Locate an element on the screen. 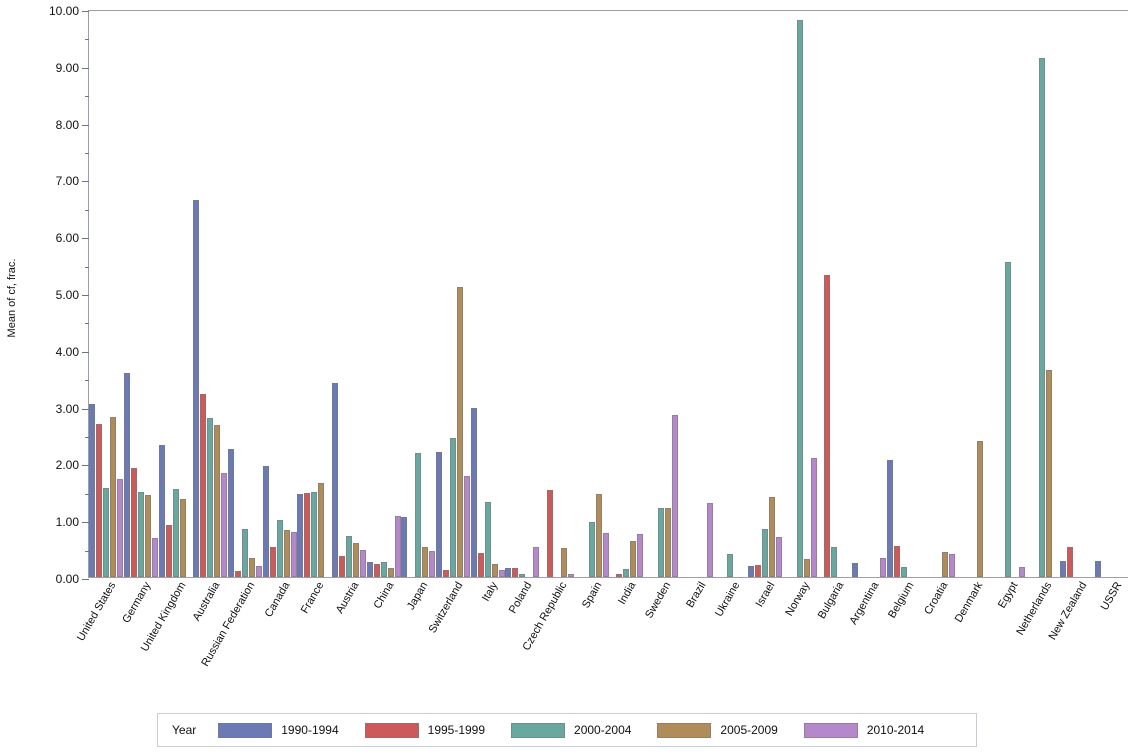  legend-item: 2010-2014 is located at coordinates (863, 730).